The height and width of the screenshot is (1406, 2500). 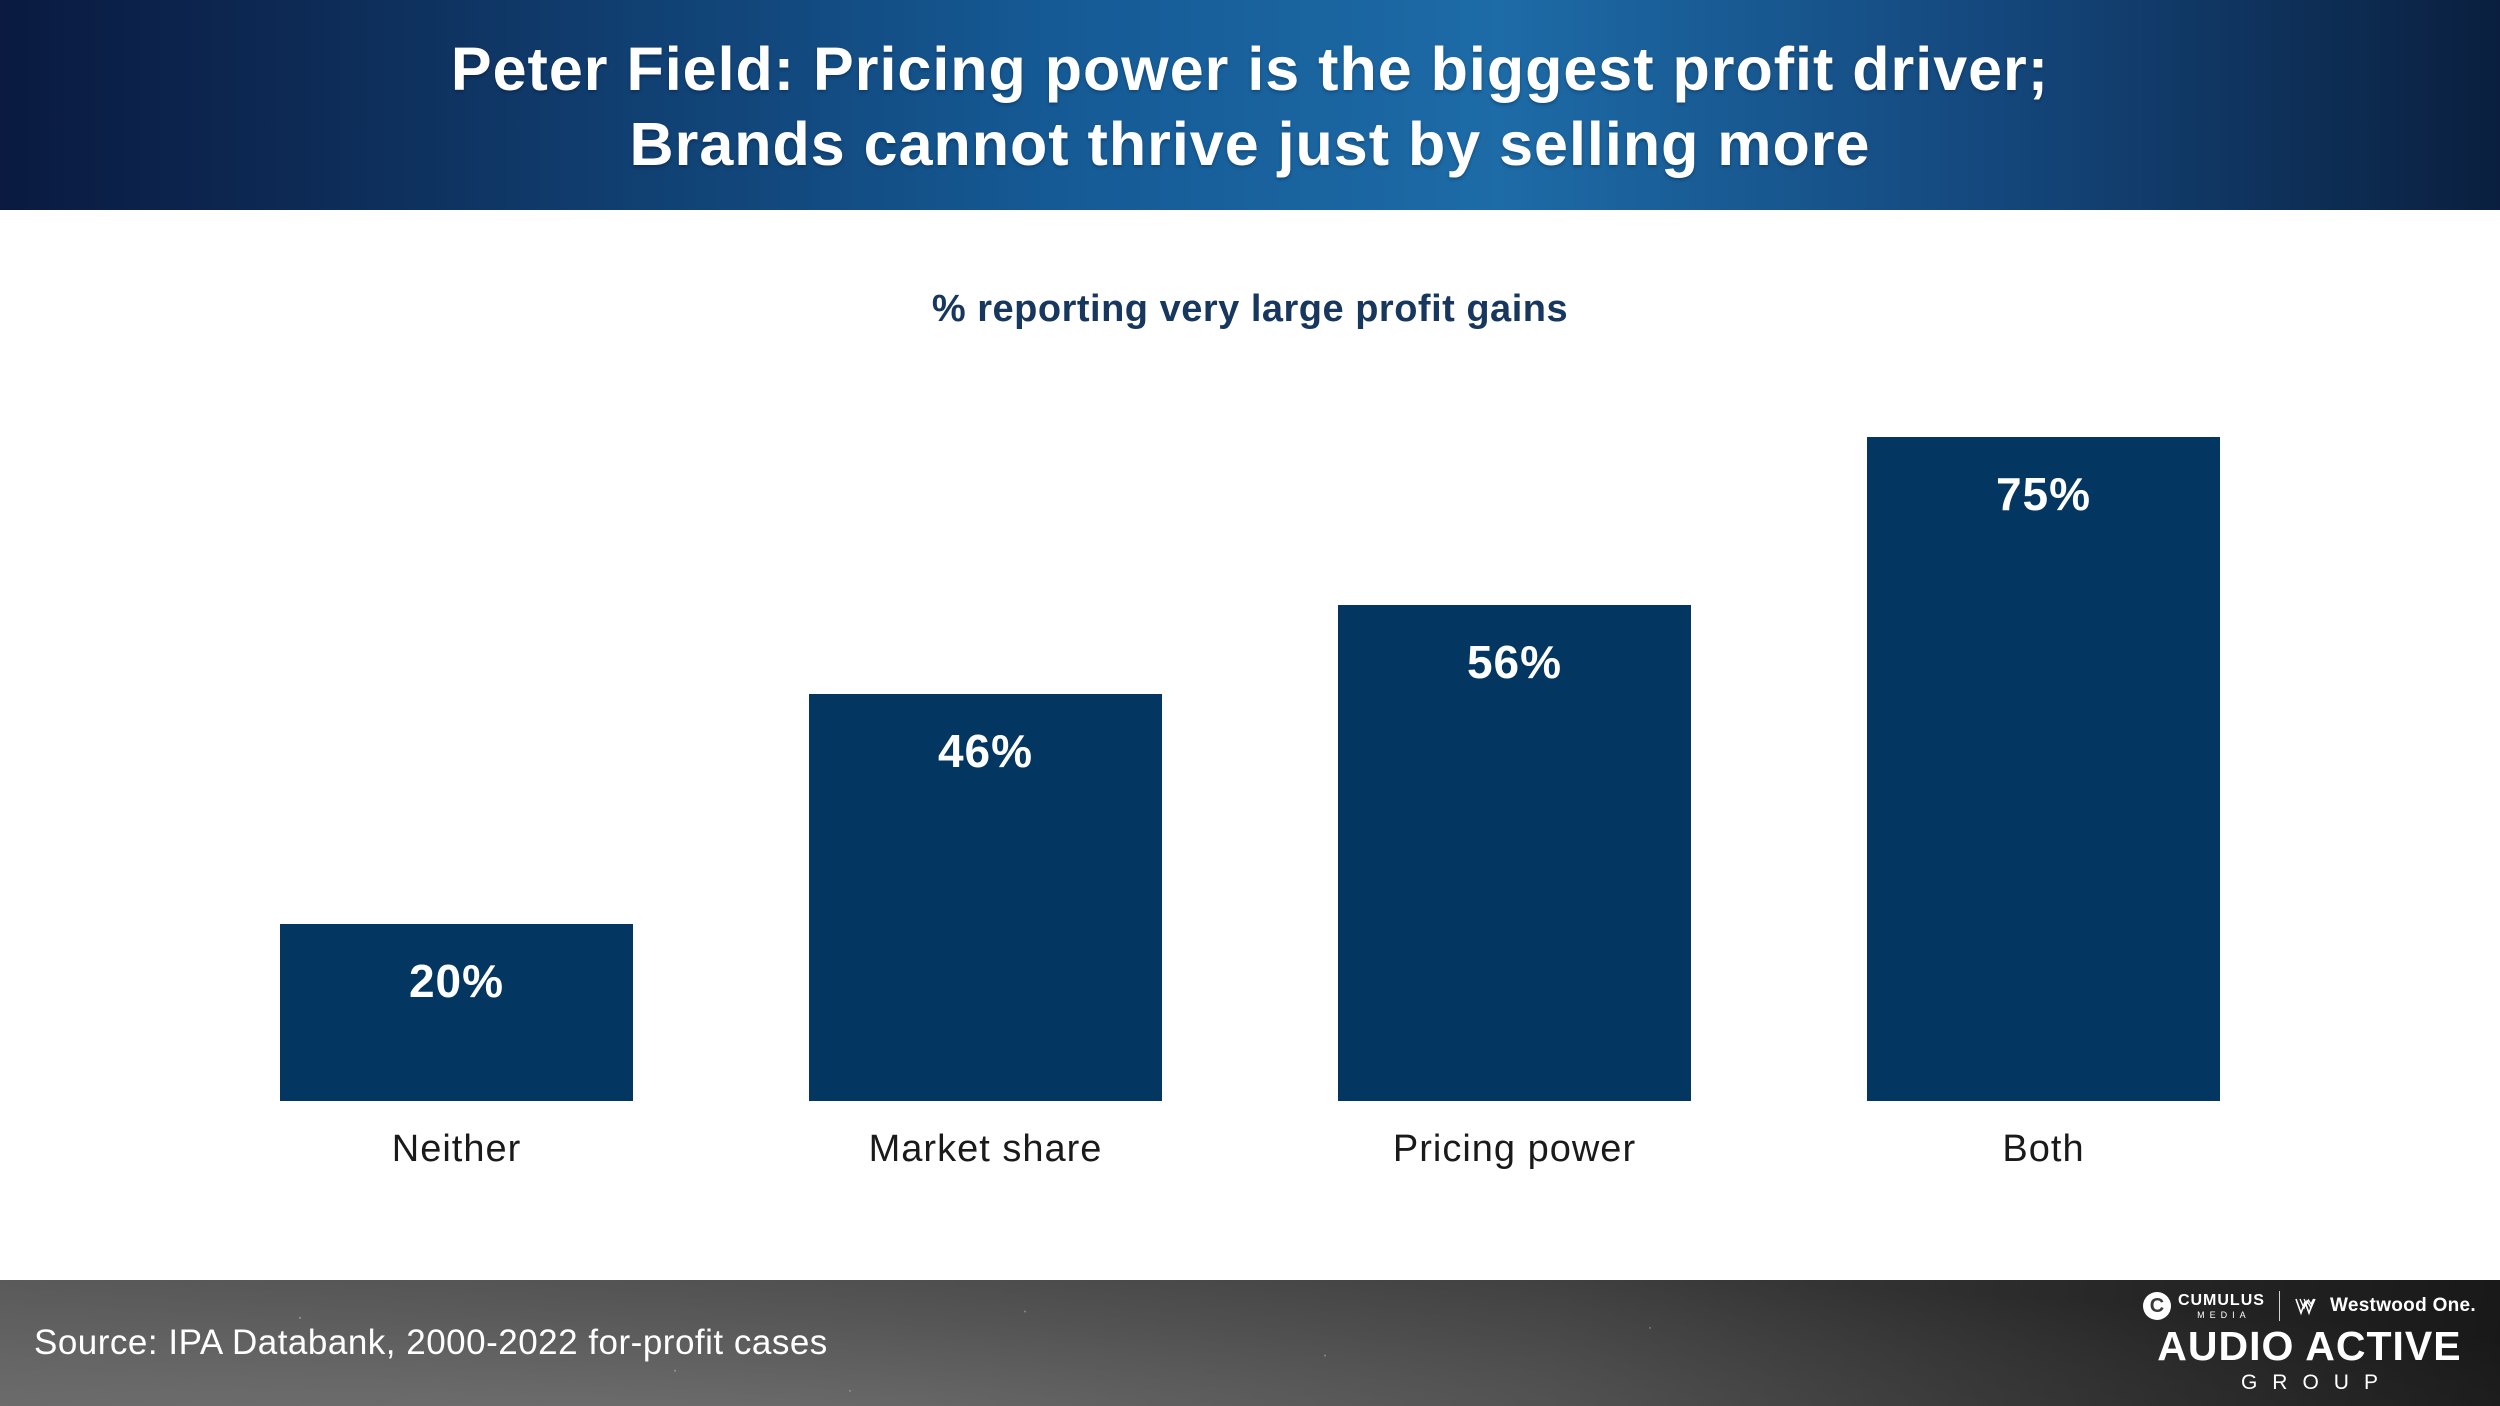 I want to click on cumulus-circle-icon: C, so click(x=2156, y=1306).